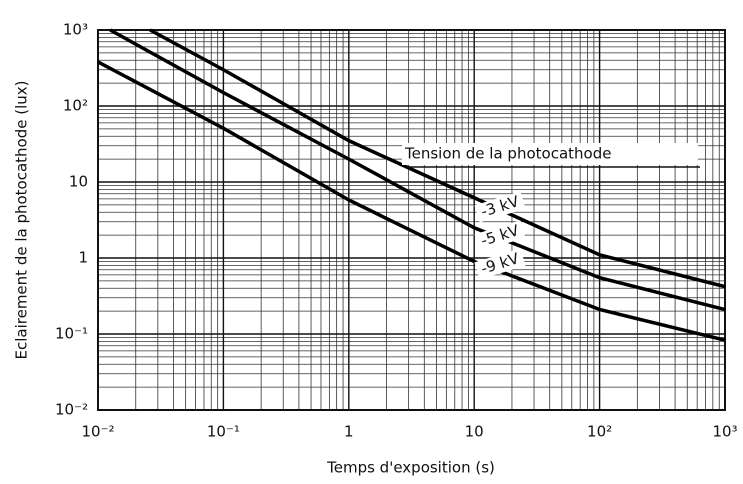  What do you see at coordinates (71, 410) in the screenshot?
I see `y-tick-label: 10⁻²` at bounding box center [71, 410].